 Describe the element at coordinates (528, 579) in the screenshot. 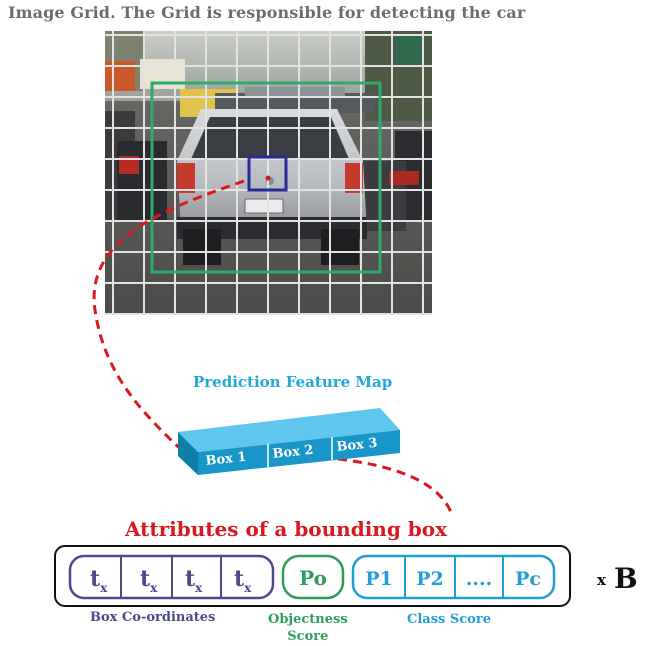

I see `class-cell-4: Pc` at that location.